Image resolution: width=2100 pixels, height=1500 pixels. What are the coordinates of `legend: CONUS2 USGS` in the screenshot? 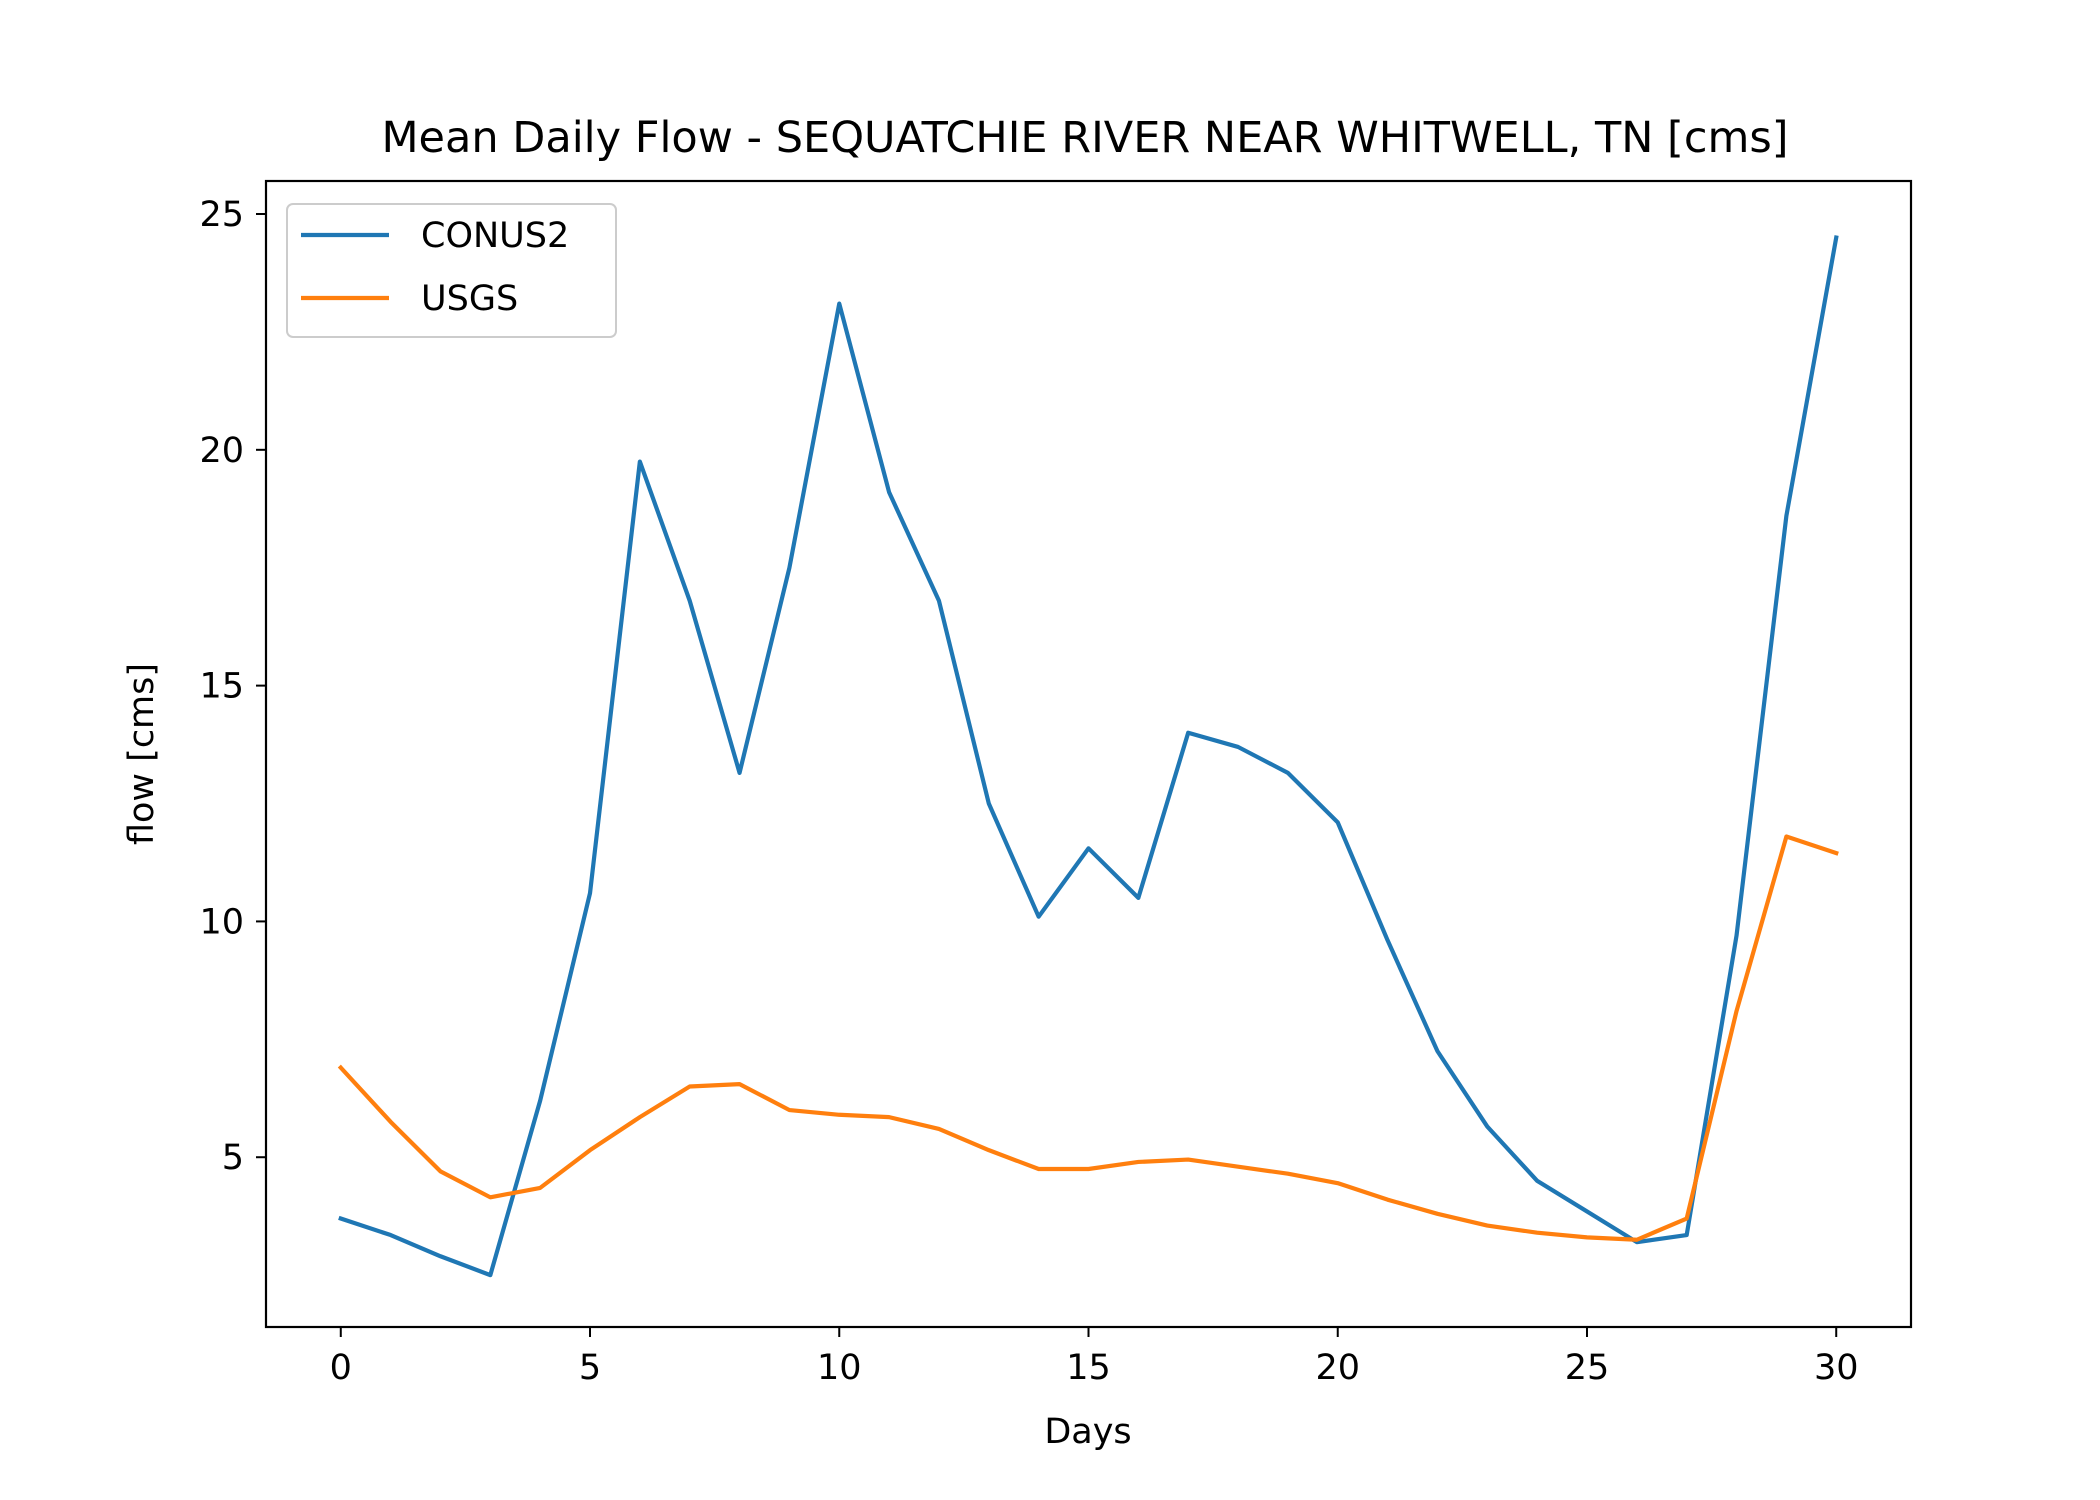 It's located at (451, 270).